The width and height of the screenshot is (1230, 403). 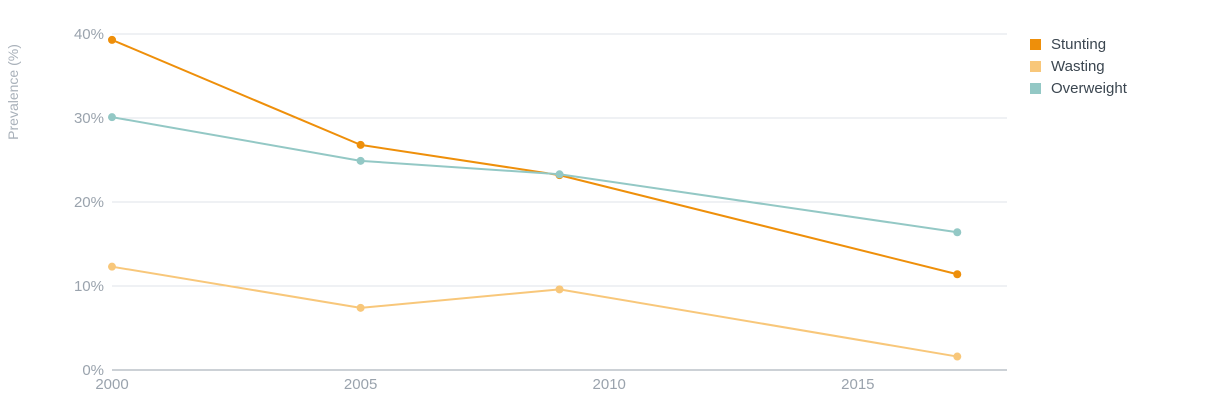 I want to click on y-axis-title: Prevalence (%), so click(x=13, y=92).